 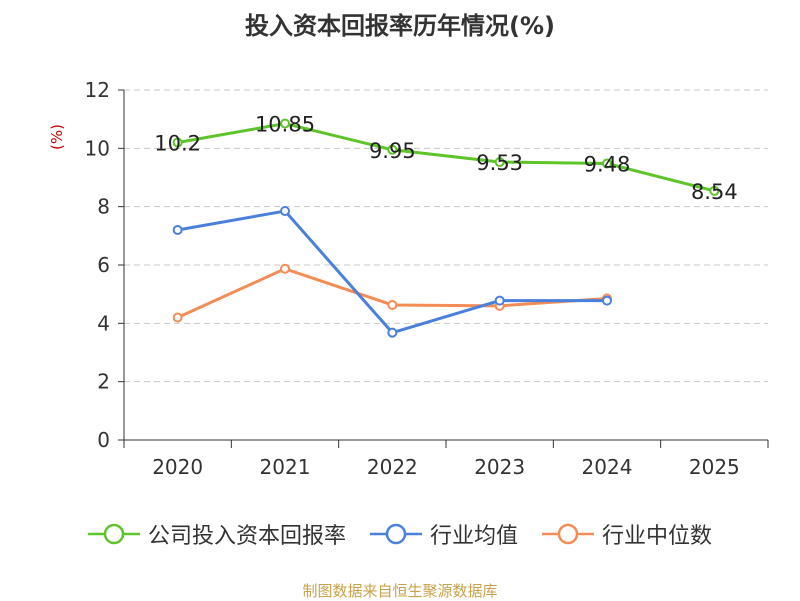 What do you see at coordinates (400, 26) in the screenshot?
I see `chart-title: 投入资本回报率历年情况(%)` at bounding box center [400, 26].